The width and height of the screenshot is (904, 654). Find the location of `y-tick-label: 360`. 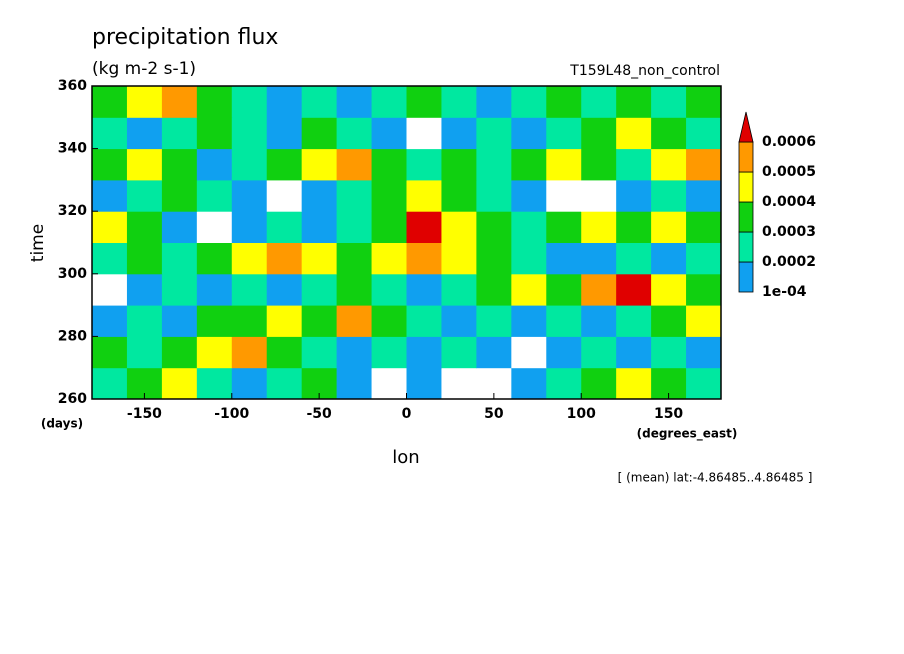

y-tick-label: 360 is located at coordinates (72, 86).